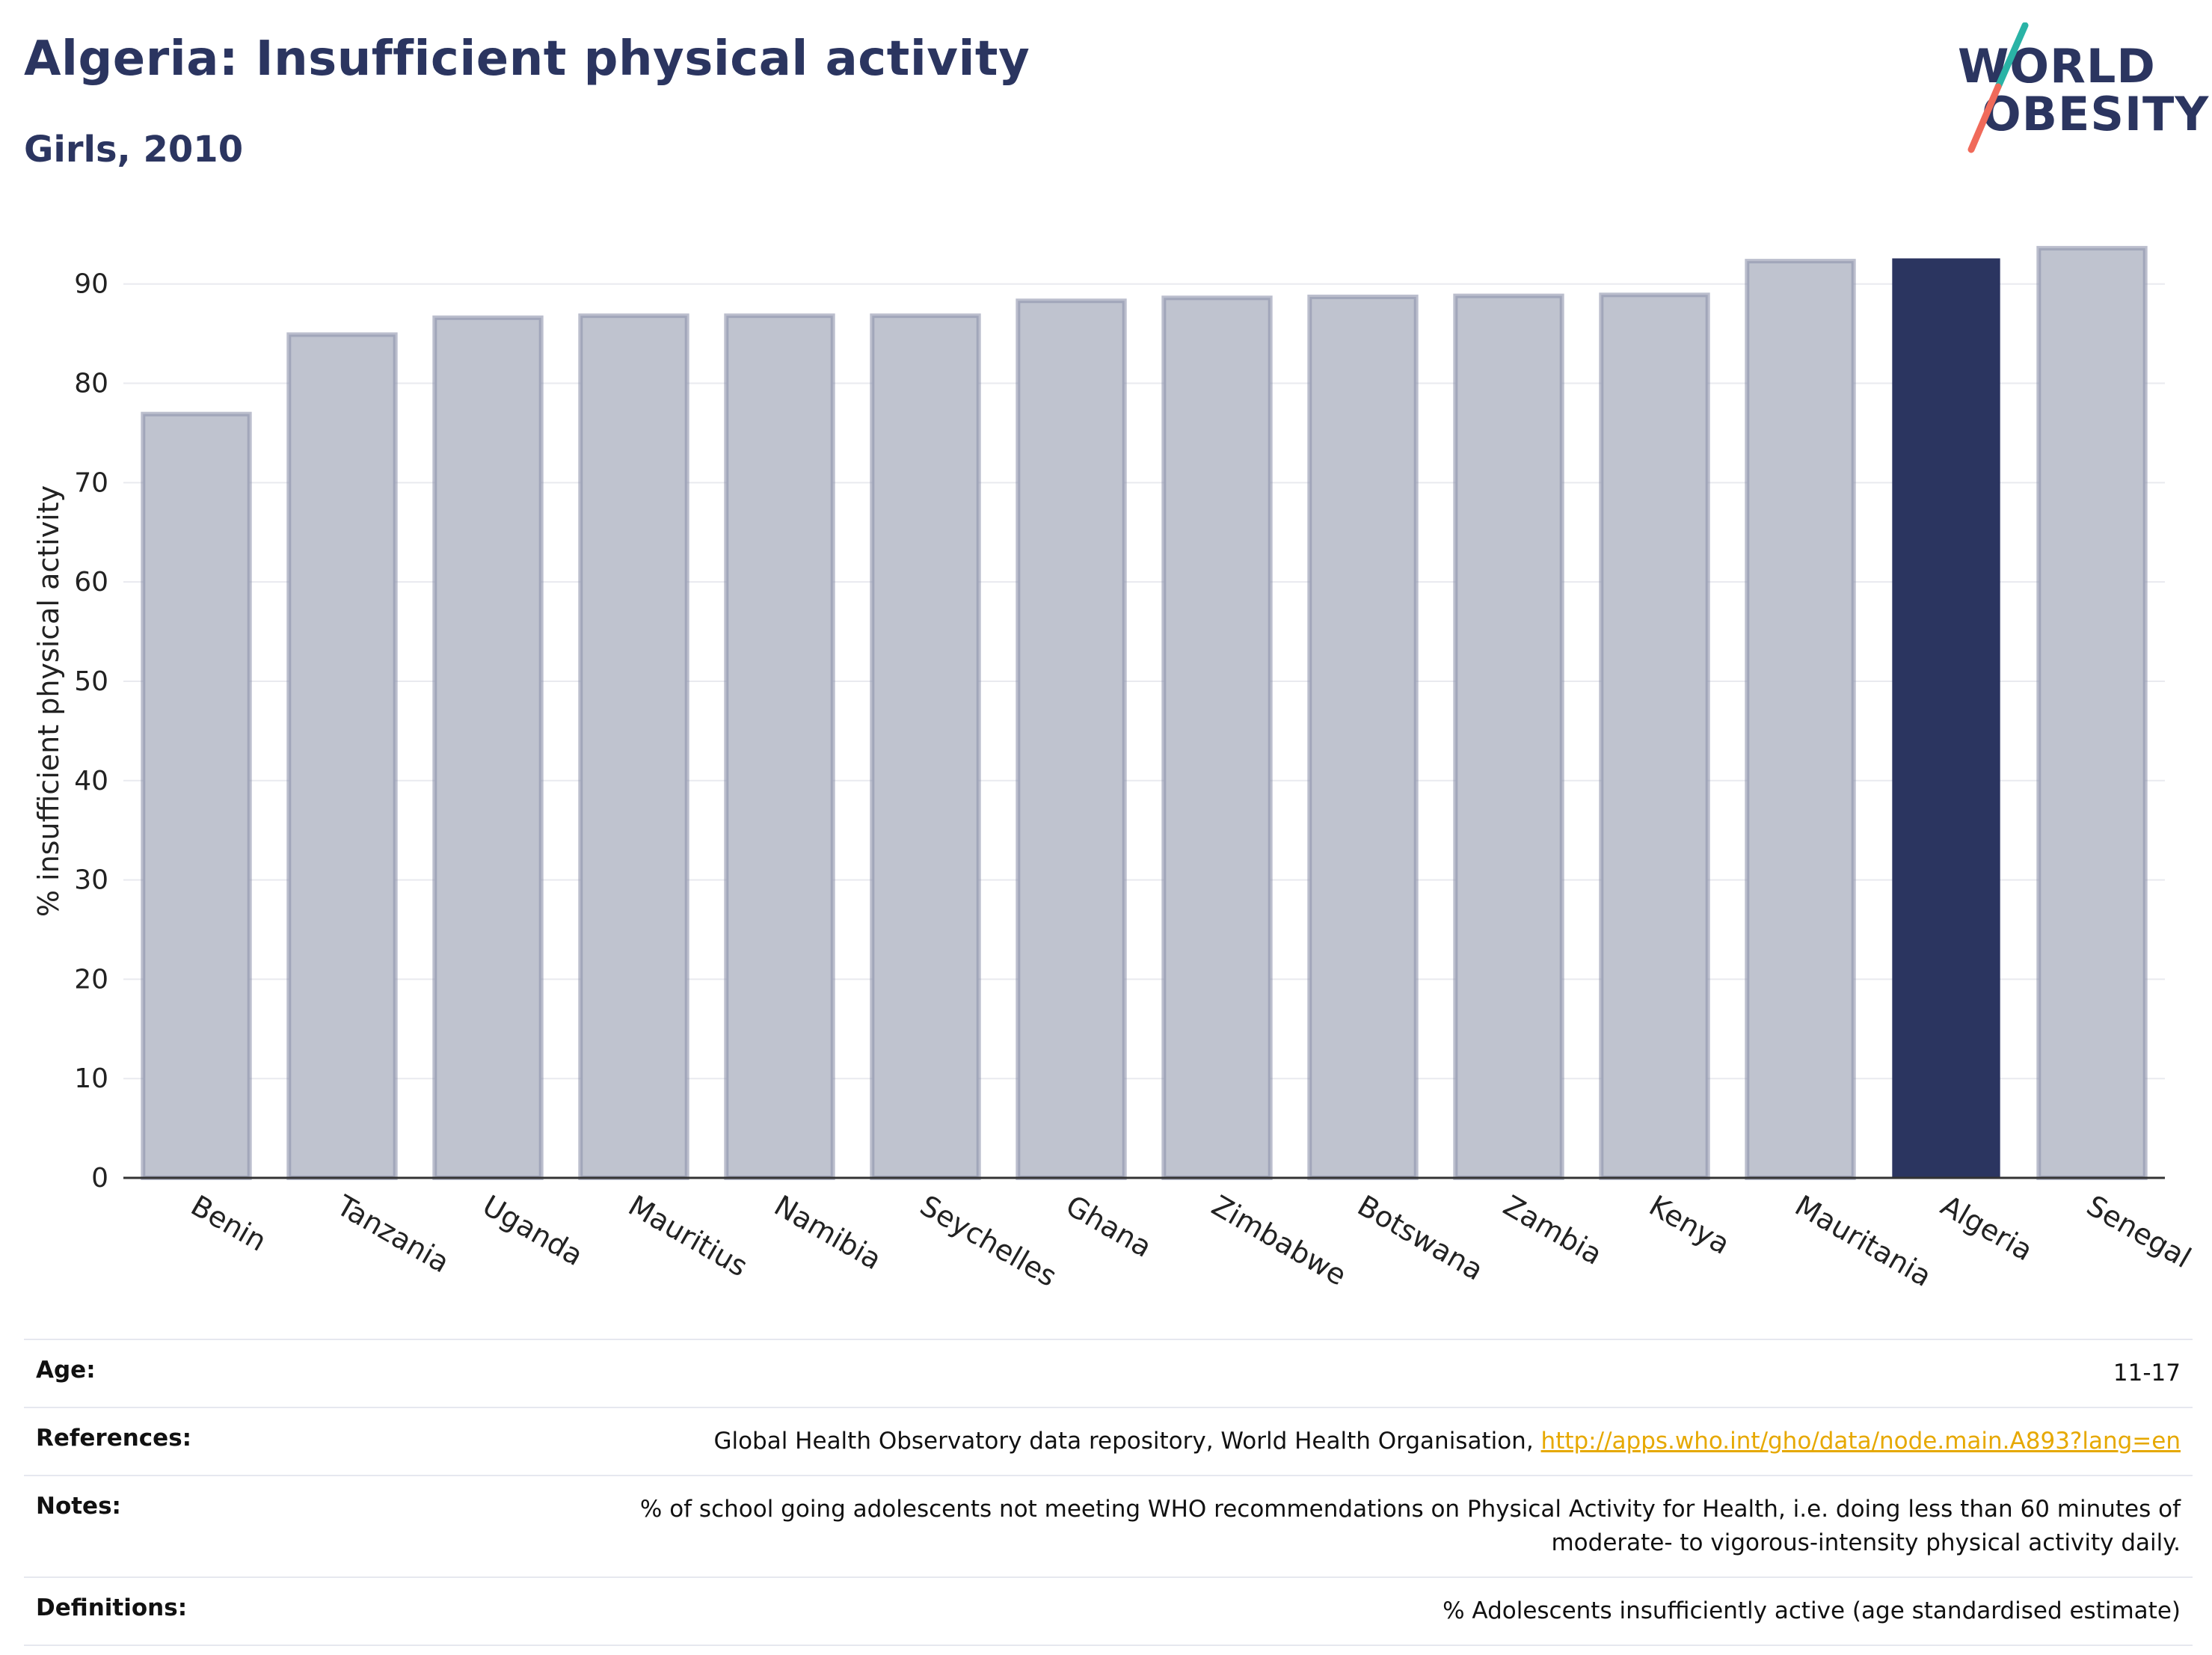 This screenshot has width=2212, height=1655. I want to click on x-tick-label-tanzania: Tanzania, so click(393, 1233).